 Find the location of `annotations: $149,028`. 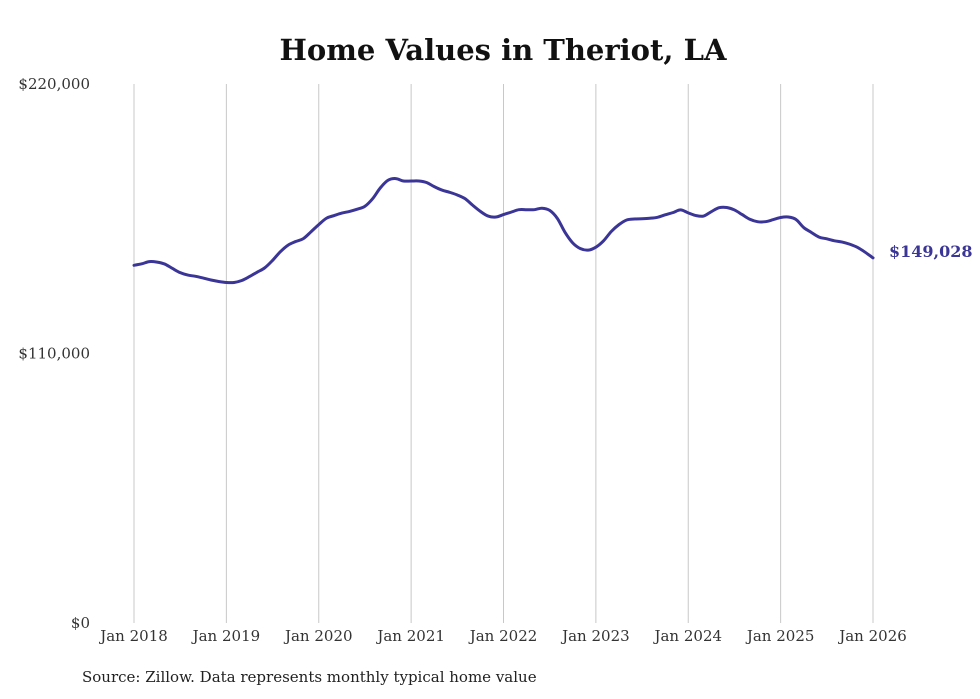

annotations: $149,028 is located at coordinates (931, 251).